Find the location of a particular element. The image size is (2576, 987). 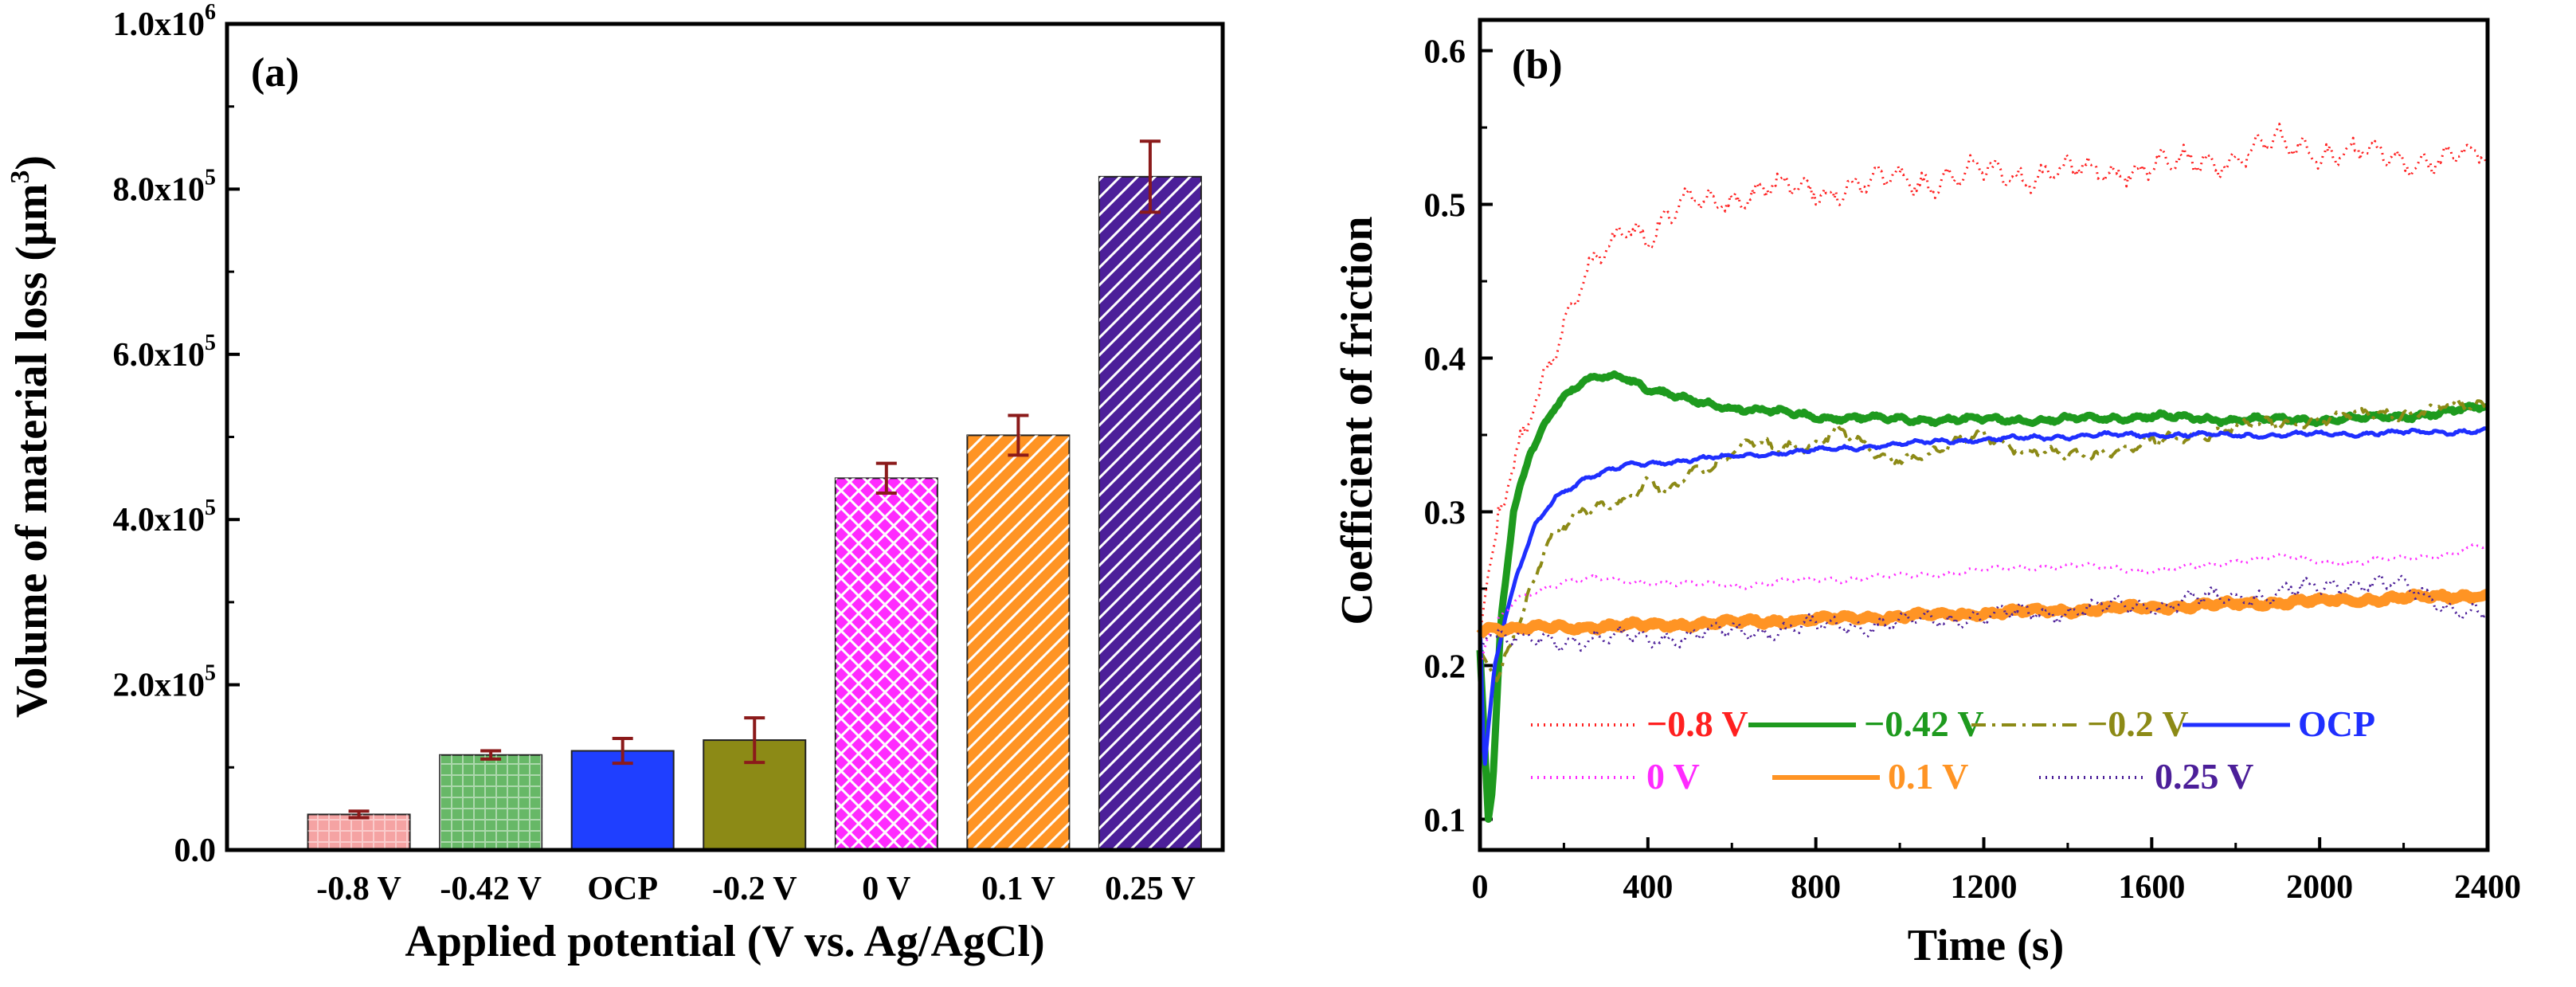

legend-label: −0.2 V is located at coordinates (2138, 723).